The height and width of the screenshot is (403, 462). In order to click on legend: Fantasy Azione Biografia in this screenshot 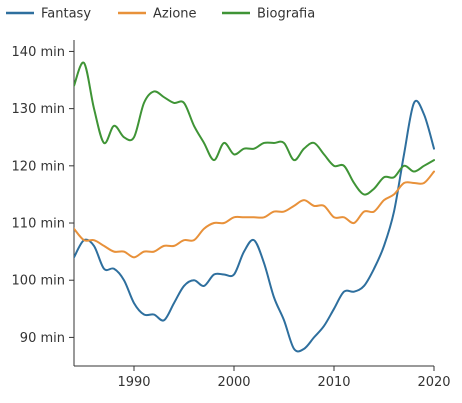, I will do `click(160, 14)`.